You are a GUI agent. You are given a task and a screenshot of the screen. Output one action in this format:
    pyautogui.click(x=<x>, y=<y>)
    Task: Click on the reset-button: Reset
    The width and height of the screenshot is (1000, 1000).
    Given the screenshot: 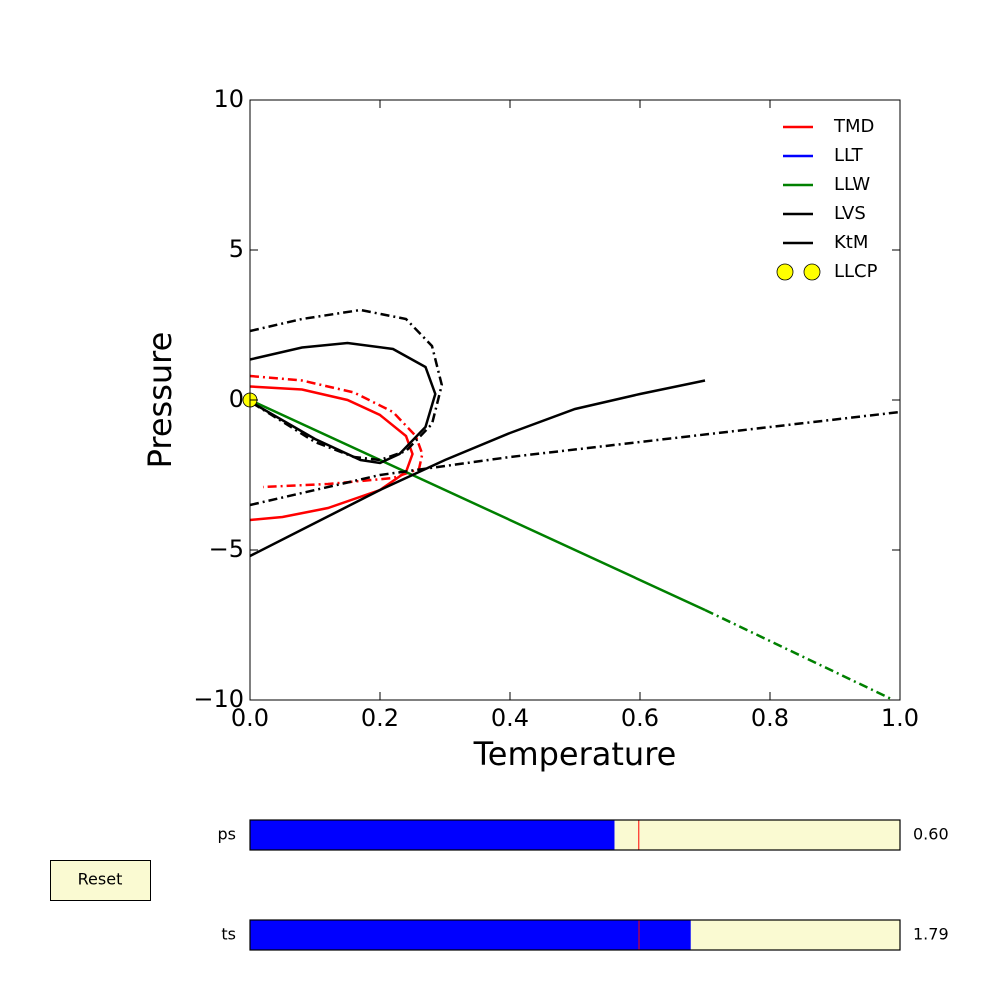 What is the action you would take?
    pyautogui.click(x=100, y=880)
    